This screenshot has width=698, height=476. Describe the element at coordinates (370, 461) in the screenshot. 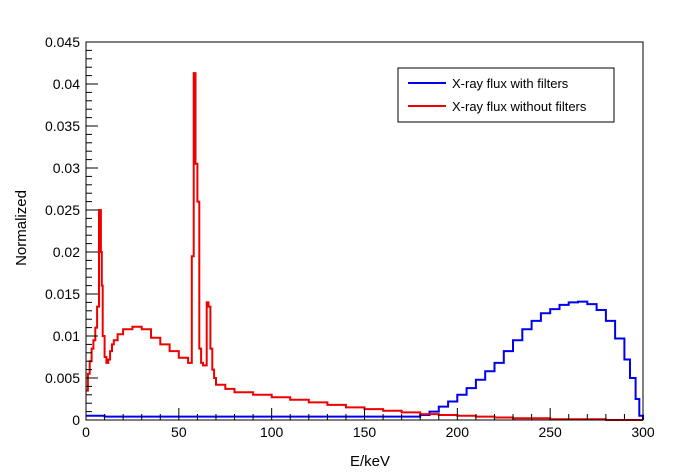

I see `x-axis-title: E/keV` at that location.